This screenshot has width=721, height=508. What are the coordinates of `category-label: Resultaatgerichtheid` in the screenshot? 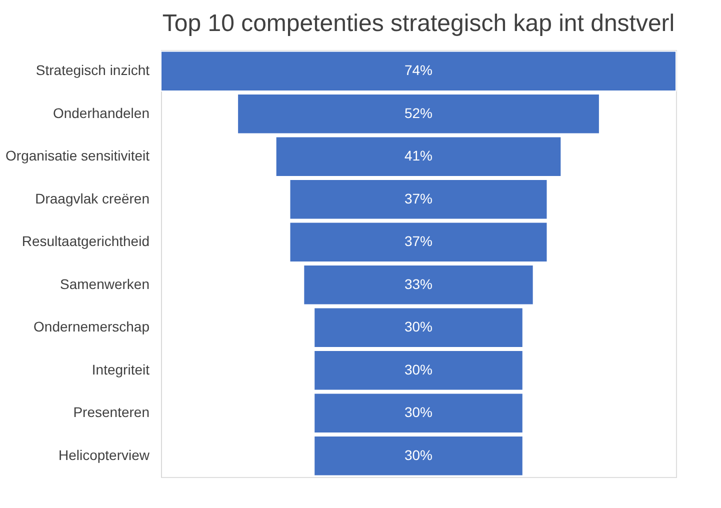 It's located at (86, 241).